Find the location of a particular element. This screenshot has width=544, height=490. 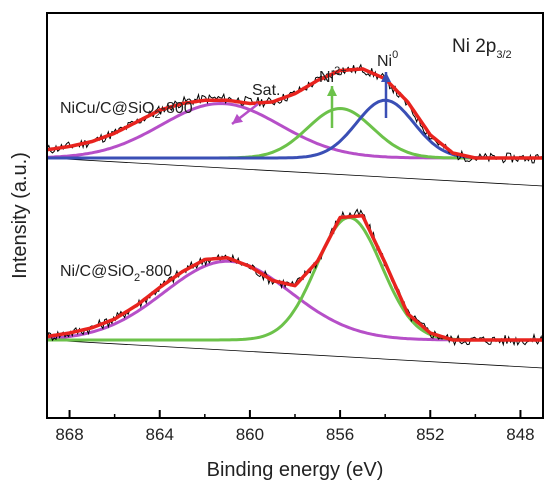

panel-label-main: Ni 2p is located at coordinates (474, 46).